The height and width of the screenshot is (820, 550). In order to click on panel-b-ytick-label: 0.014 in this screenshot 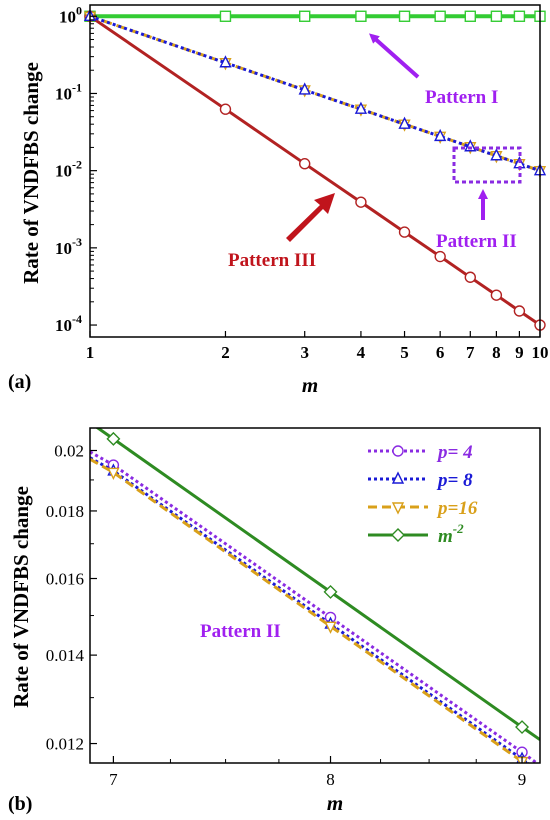, I will do `click(65, 655)`.